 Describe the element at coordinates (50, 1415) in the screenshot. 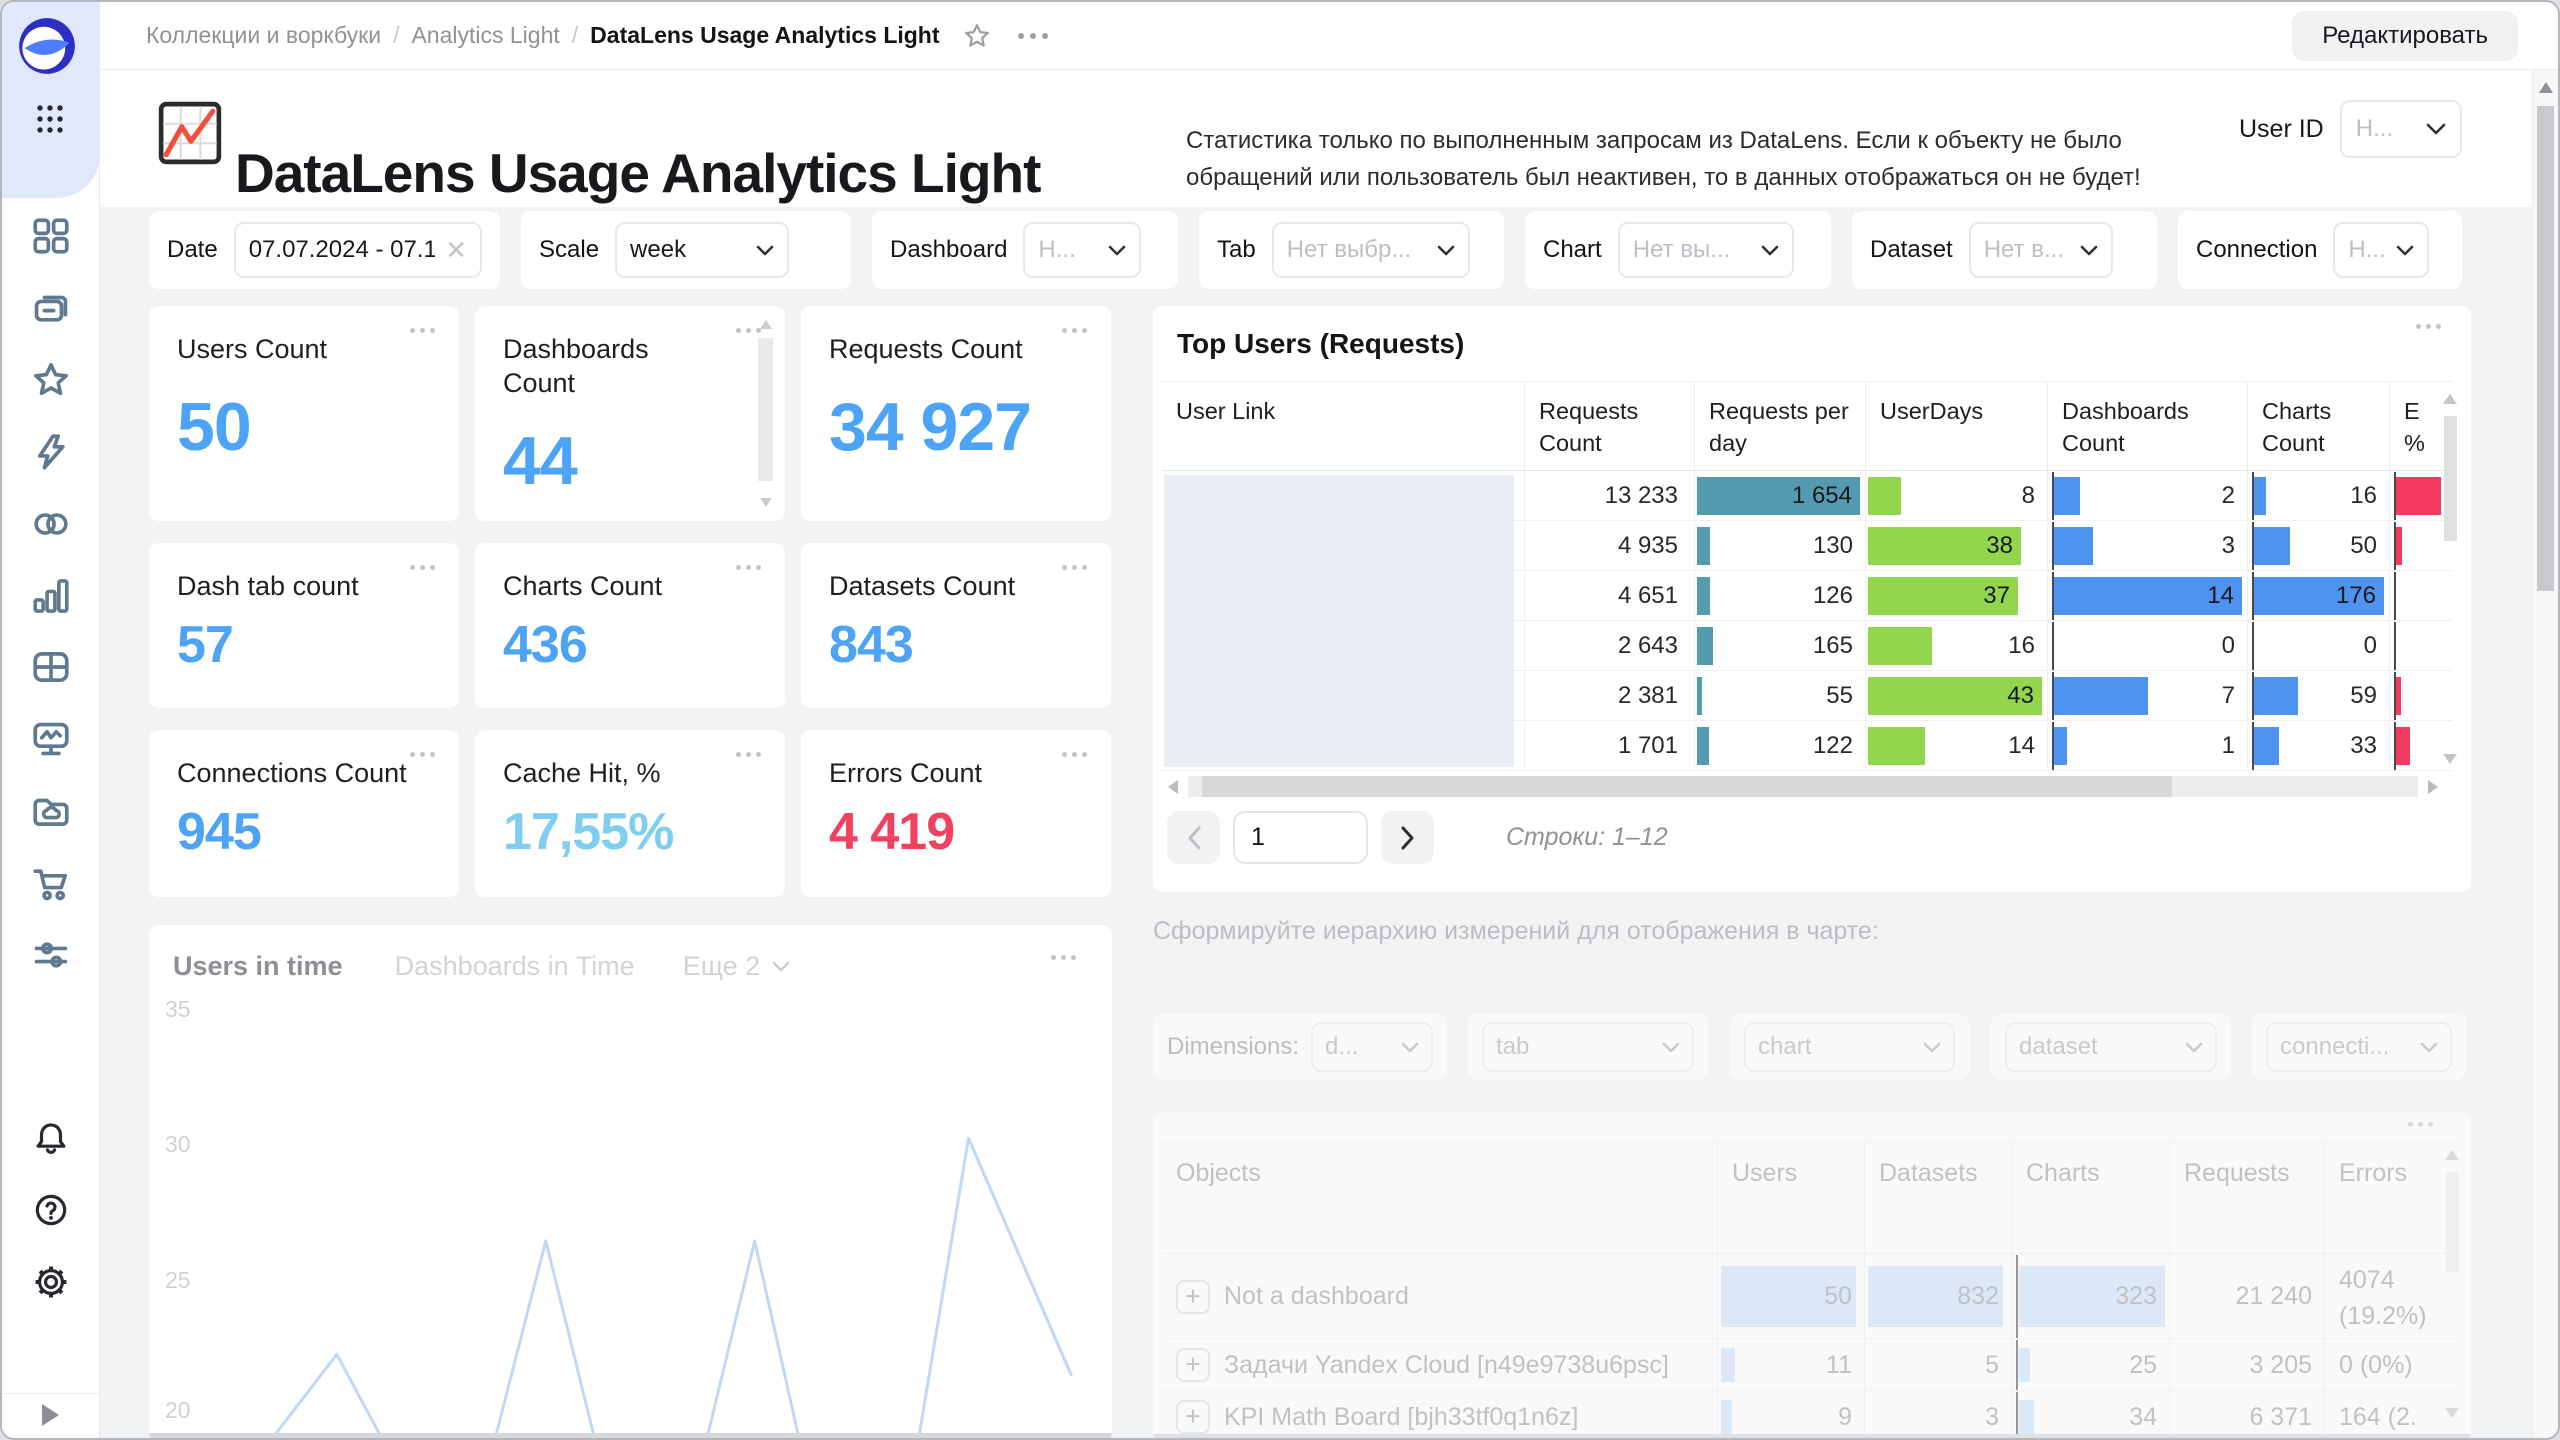

I see `sidebar-expand-icon` at that location.